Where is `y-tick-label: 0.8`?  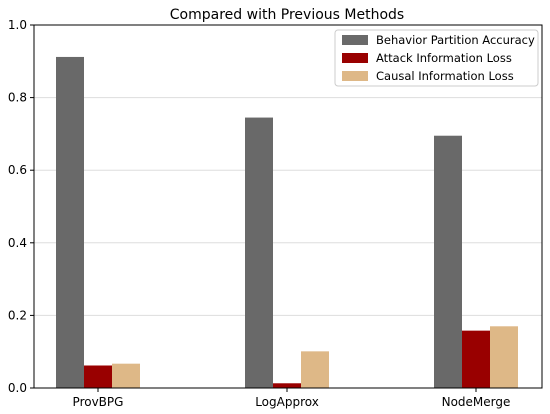
y-tick-label: 0.8 is located at coordinates (17, 98).